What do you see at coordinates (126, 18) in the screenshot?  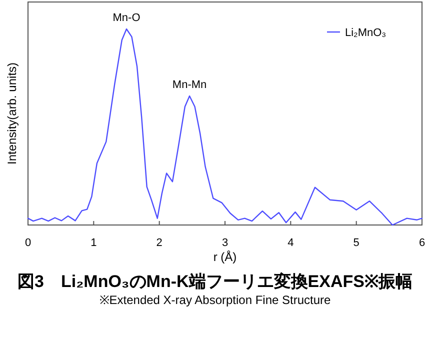 I see `annotation: Mn-O` at bounding box center [126, 18].